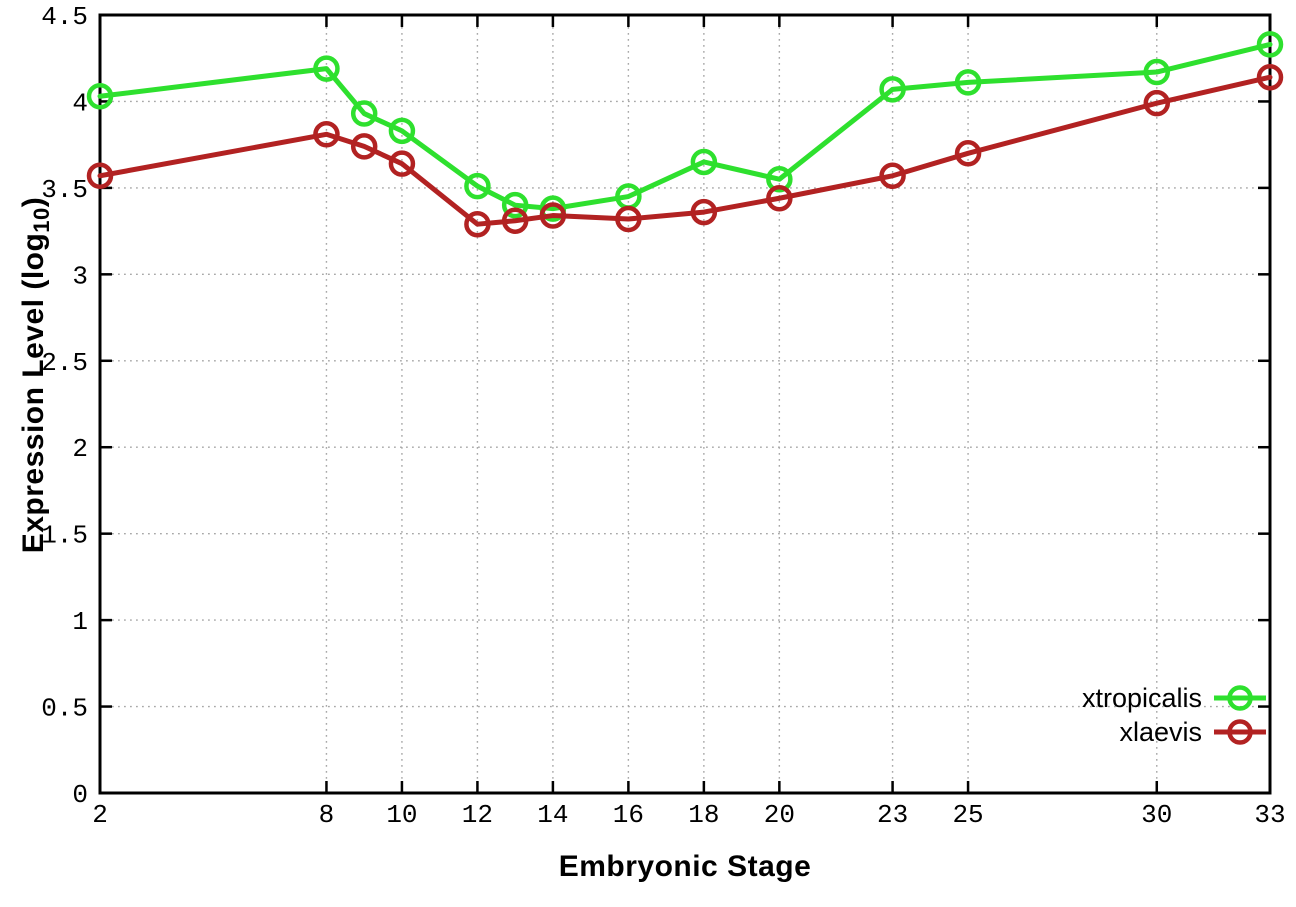  Describe the element at coordinates (80, 103) in the screenshot. I see `y-tick-label: 4` at that location.